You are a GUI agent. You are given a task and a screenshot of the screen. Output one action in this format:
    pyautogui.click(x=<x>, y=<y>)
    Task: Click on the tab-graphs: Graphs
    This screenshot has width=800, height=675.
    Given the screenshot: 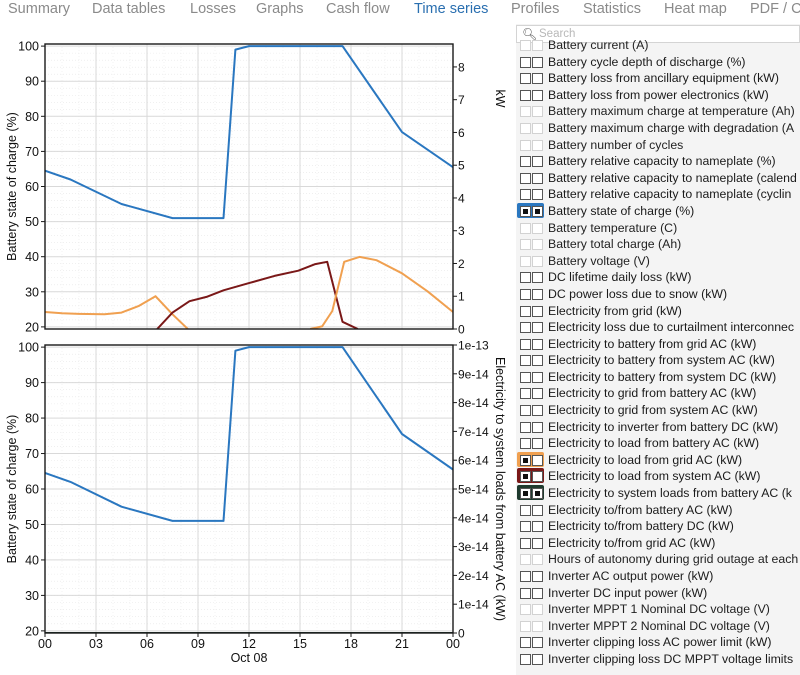 What is the action you would take?
    pyautogui.click(x=280, y=9)
    